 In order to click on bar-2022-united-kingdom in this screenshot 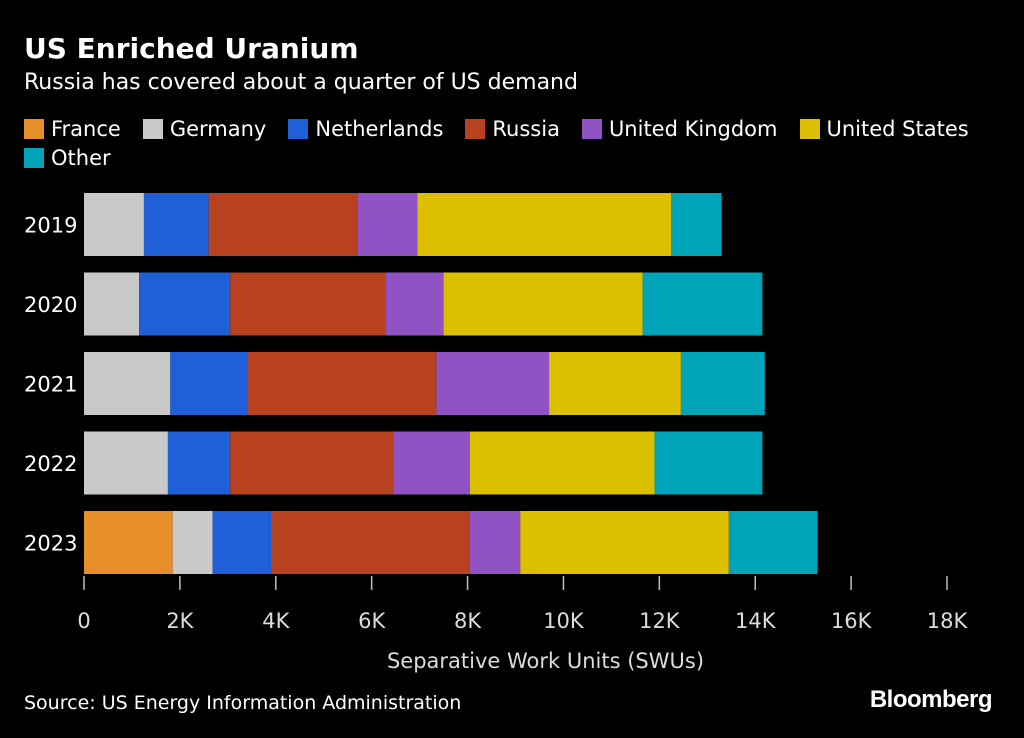, I will do `click(431, 463)`.